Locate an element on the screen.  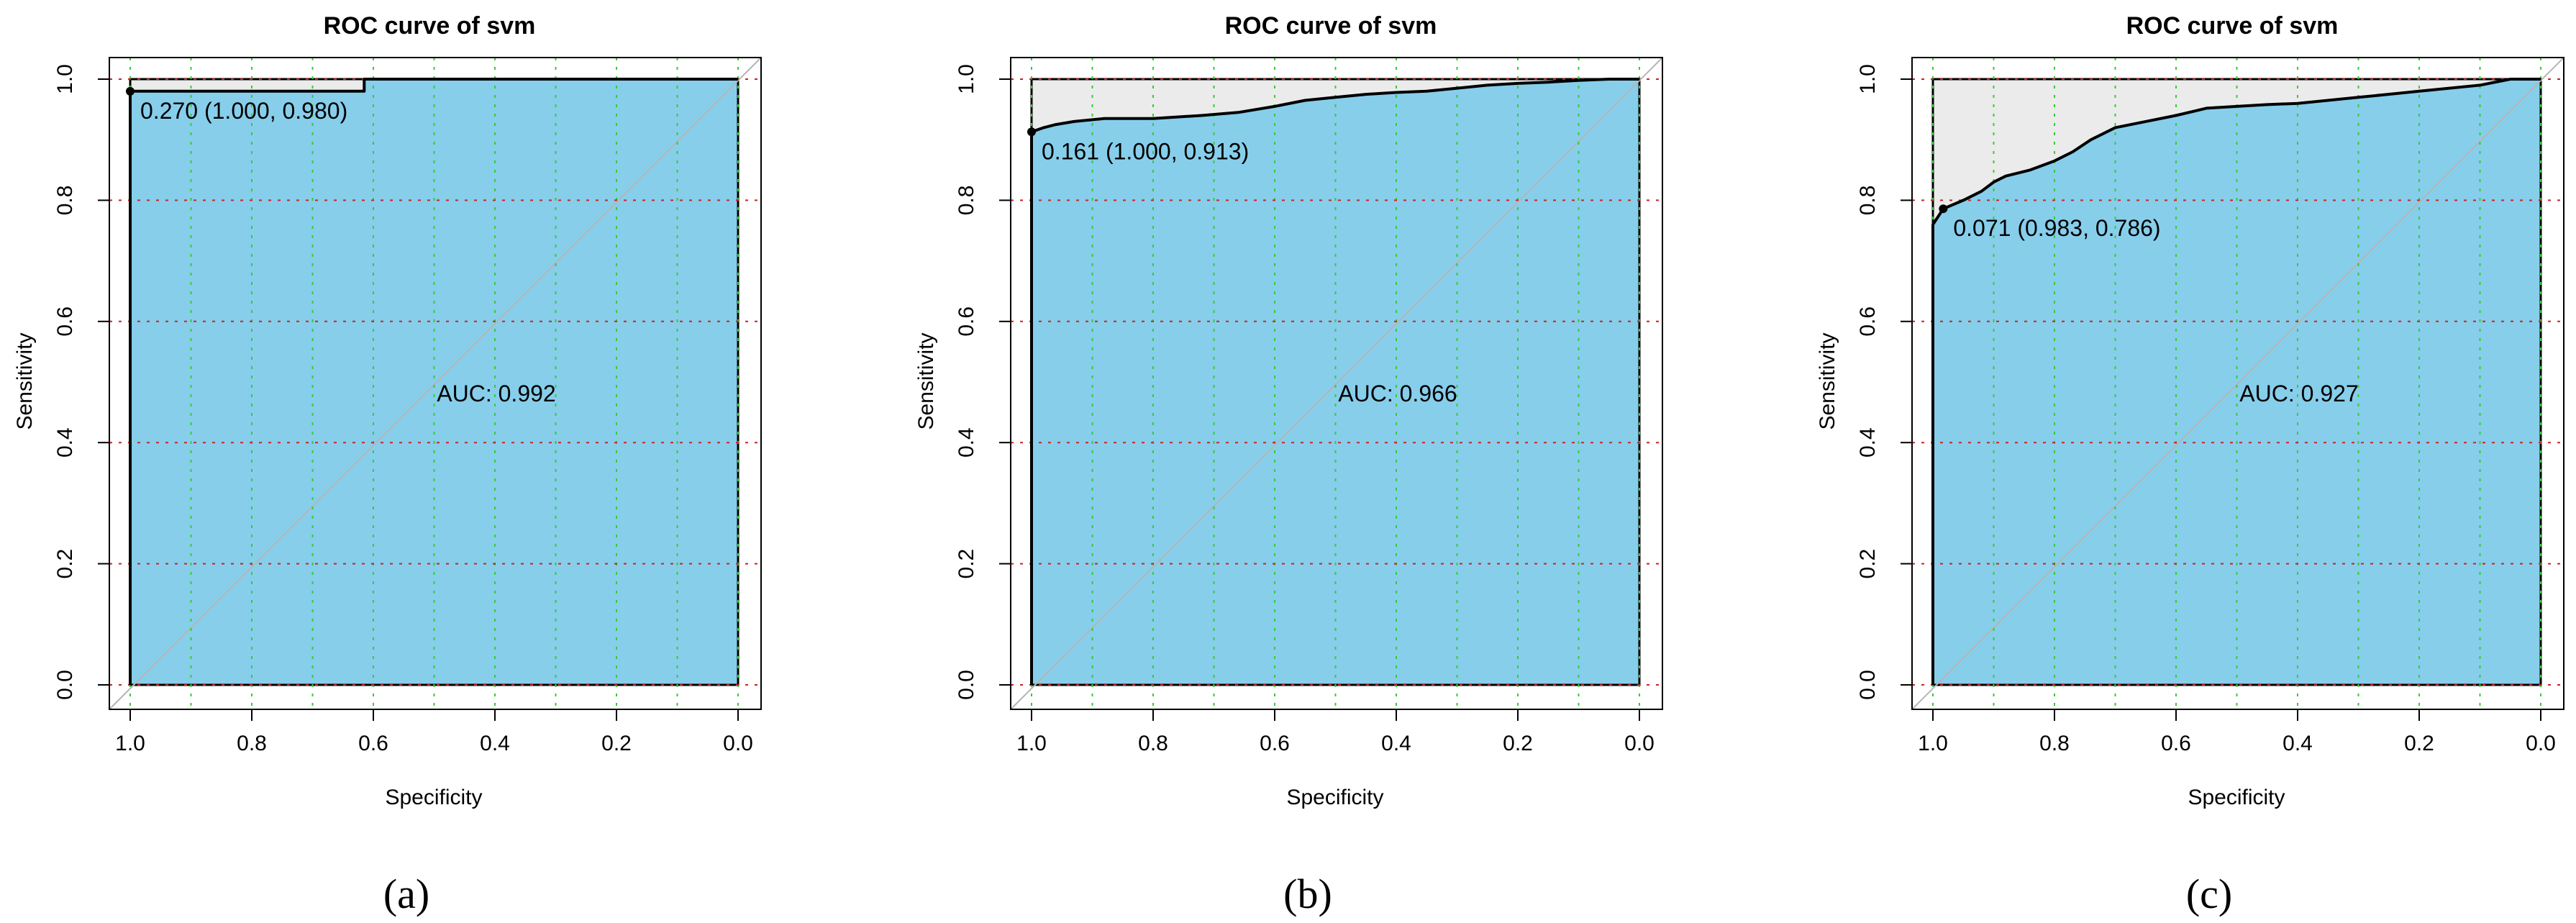
auc-label: AUC: 0.927 is located at coordinates (2298, 393).